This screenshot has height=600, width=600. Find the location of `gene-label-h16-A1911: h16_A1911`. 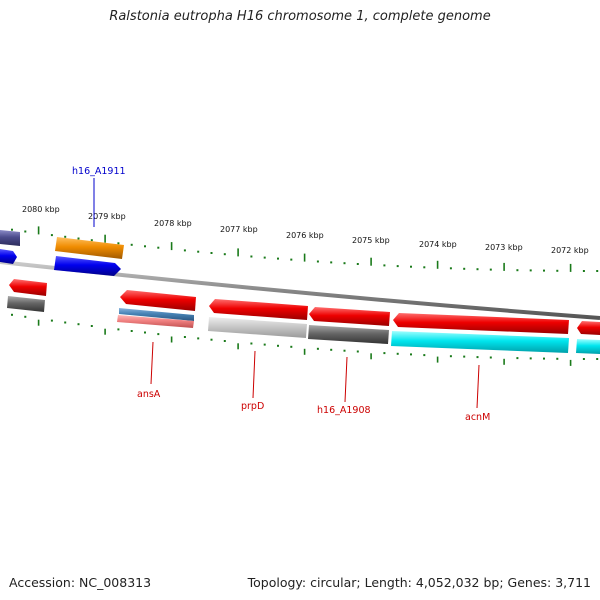

gene-label-h16-A1911: h16_A1911 is located at coordinates (99, 171).